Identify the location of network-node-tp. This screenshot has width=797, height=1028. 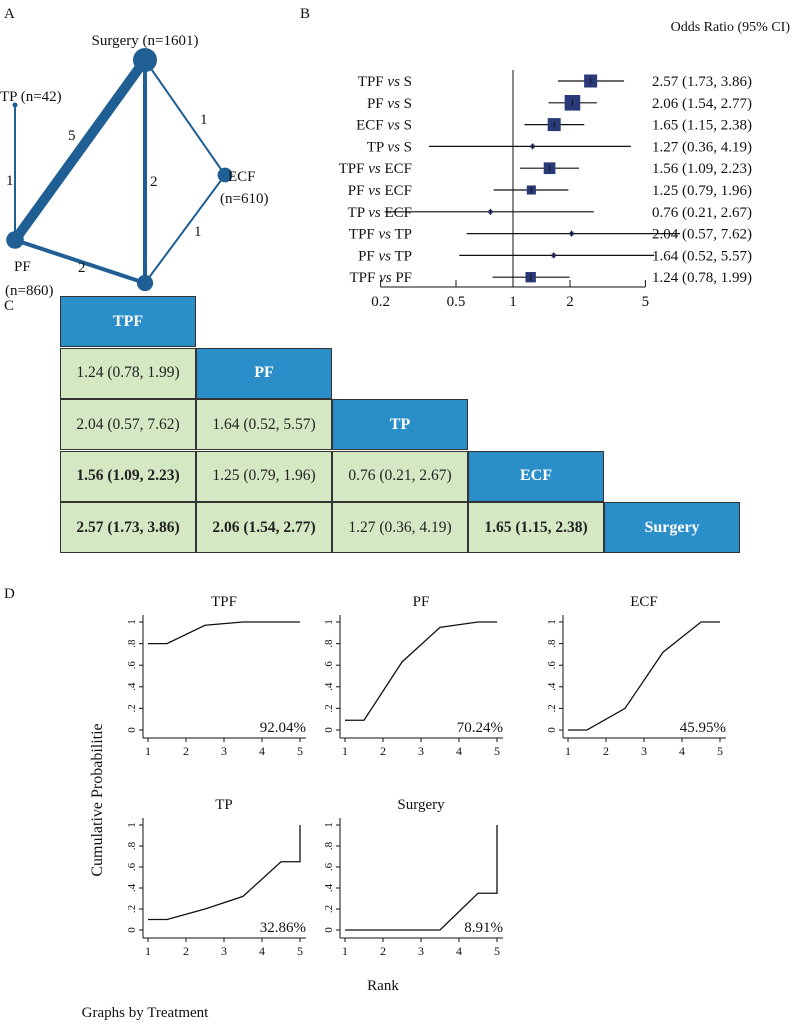
(15, 105).